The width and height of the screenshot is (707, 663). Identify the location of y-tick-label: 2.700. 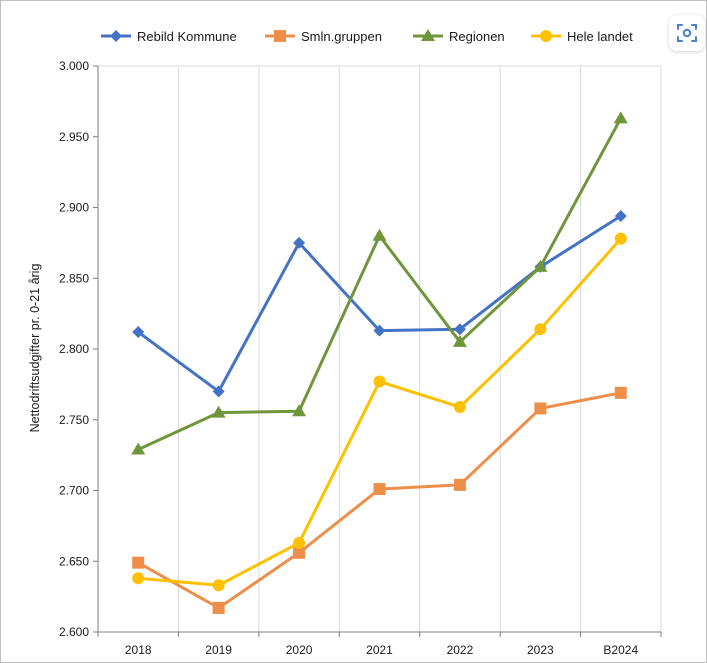
(74, 491).